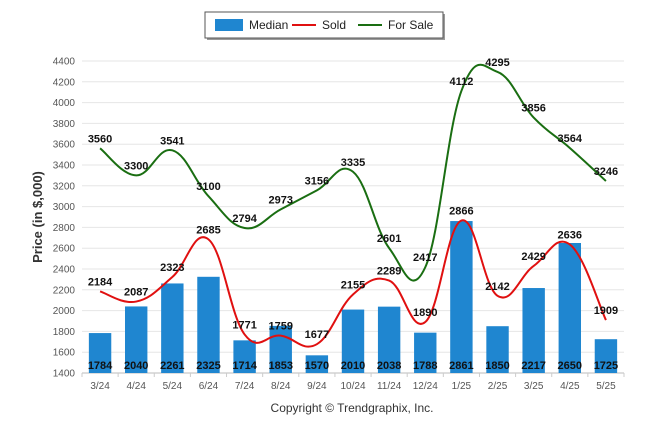  Describe the element at coordinates (173, 386) in the screenshot. I see `x-tick-label: 5/24` at that location.